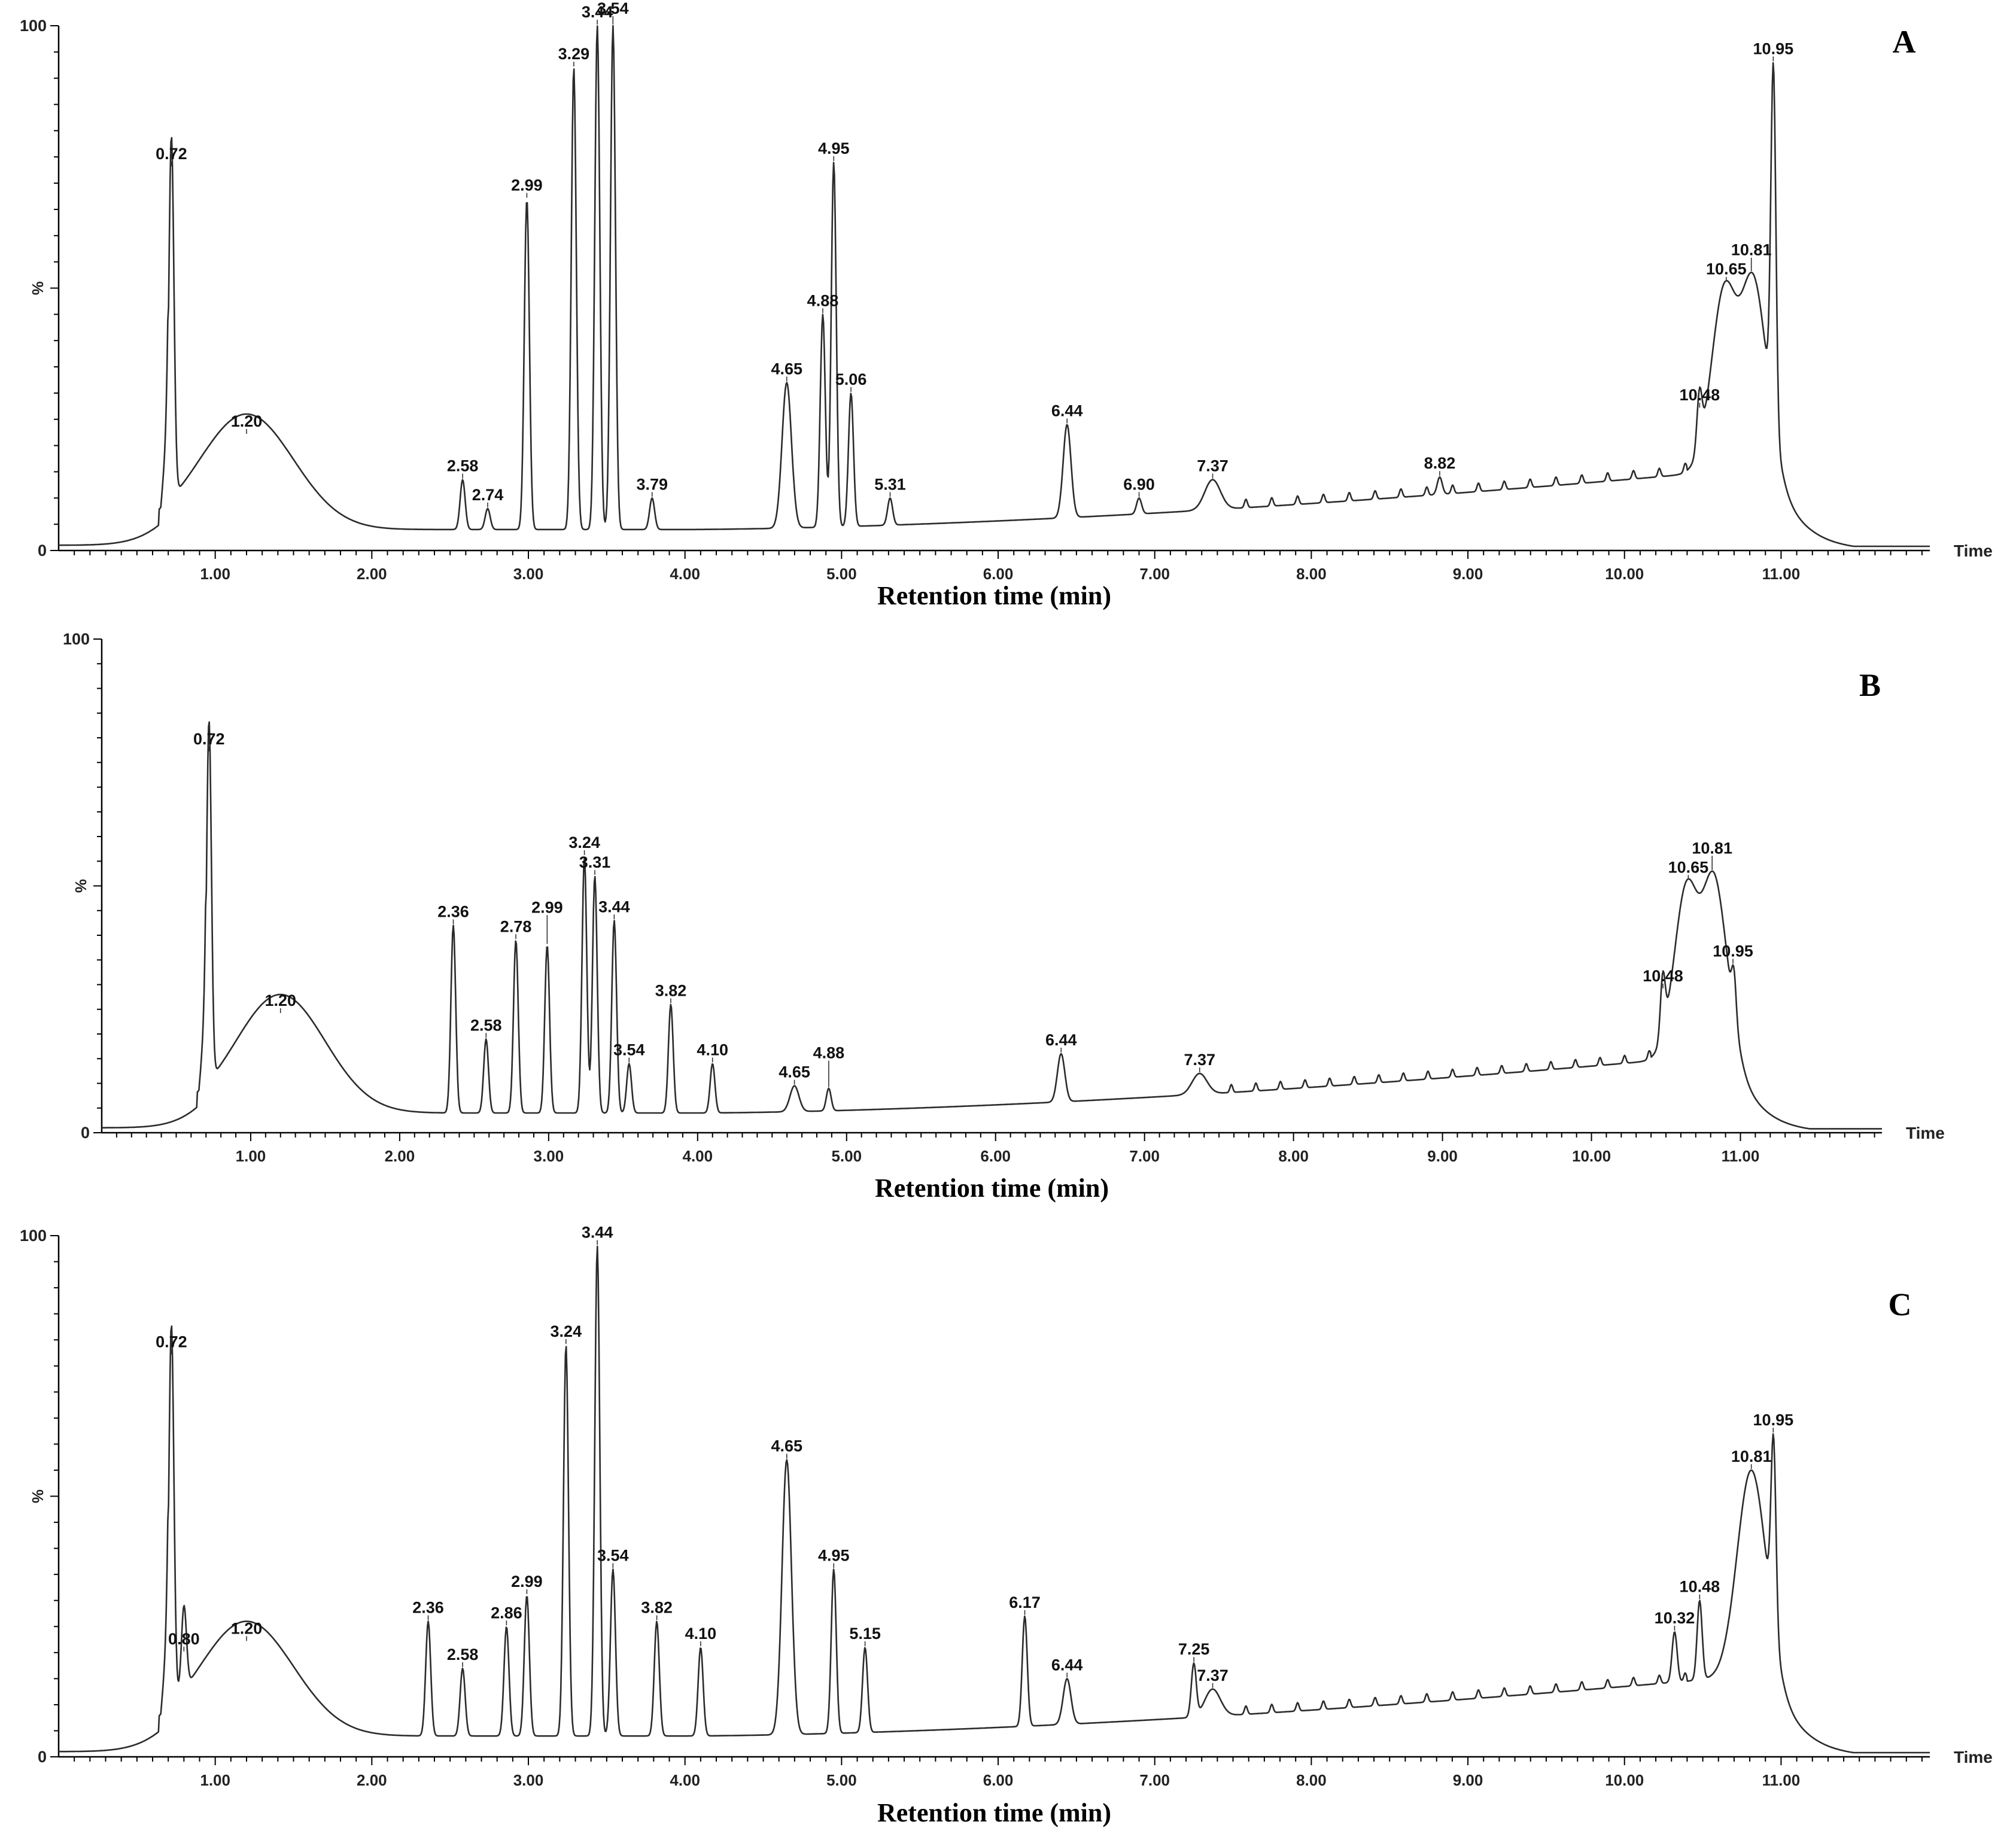 The width and height of the screenshot is (2016, 1840). What do you see at coordinates (1025, 1602) in the screenshot?
I see `peak-label: 6.17` at bounding box center [1025, 1602].